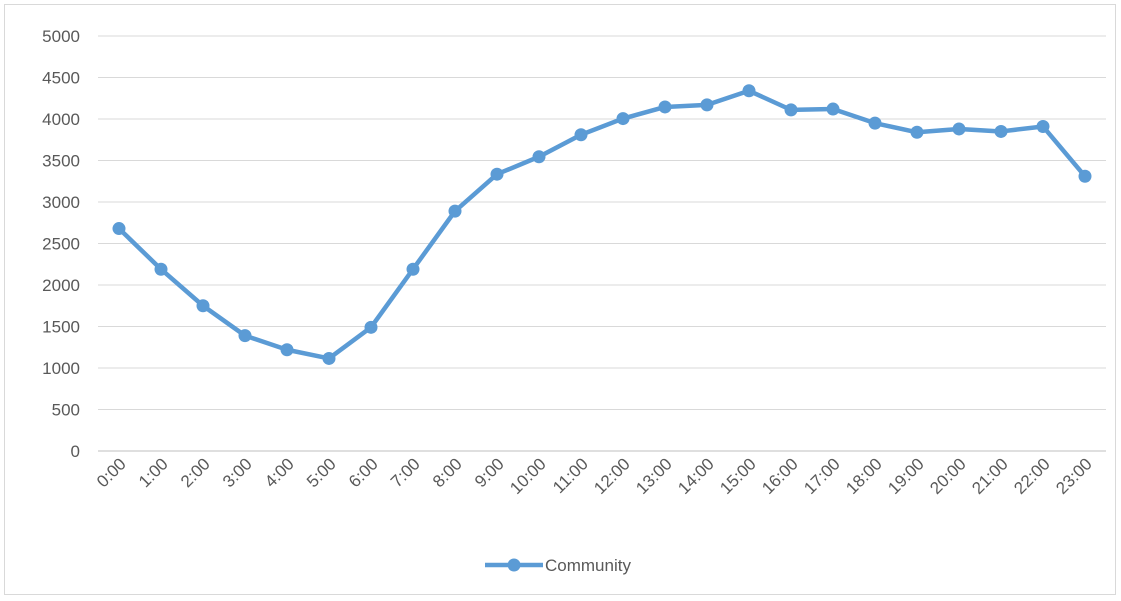 This screenshot has width=1121, height=601. What do you see at coordinates (61, 368) in the screenshot?
I see `y-tick-label: 1000` at bounding box center [61, 368].